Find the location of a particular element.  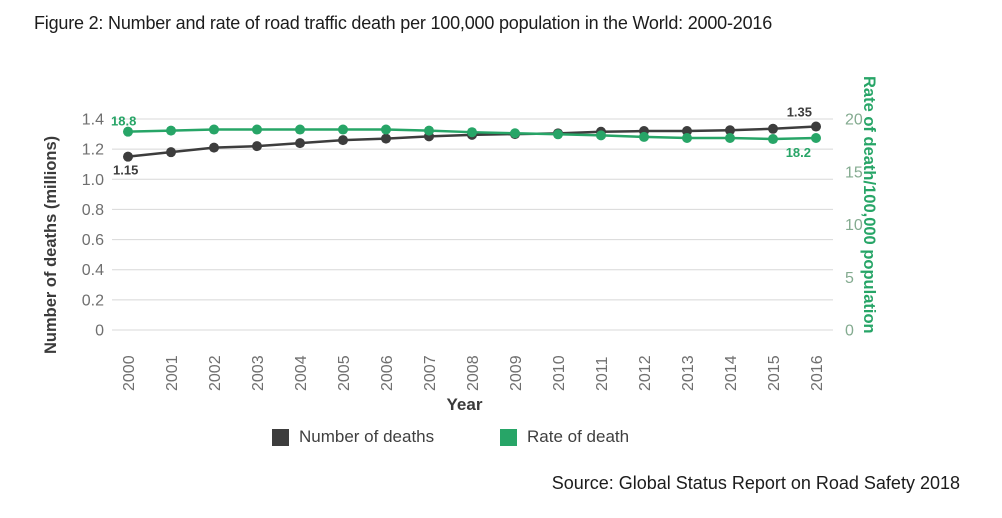

right-axis-tick-label: 0 is located at coordinates (849, 331).